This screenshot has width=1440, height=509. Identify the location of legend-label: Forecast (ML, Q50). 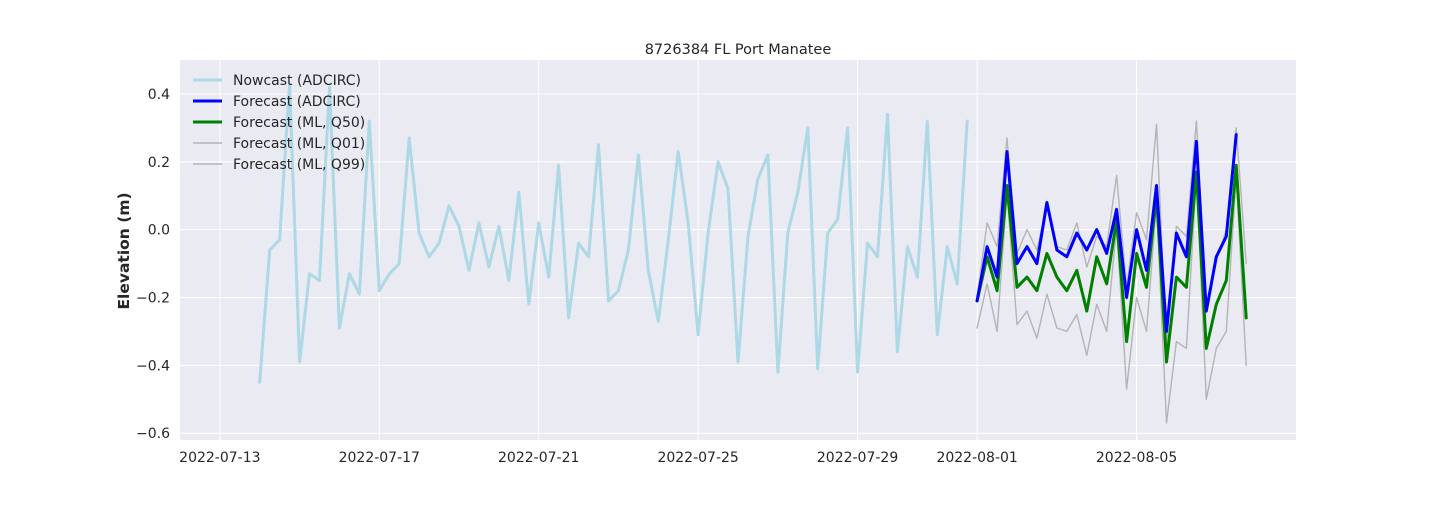
(299, 123).